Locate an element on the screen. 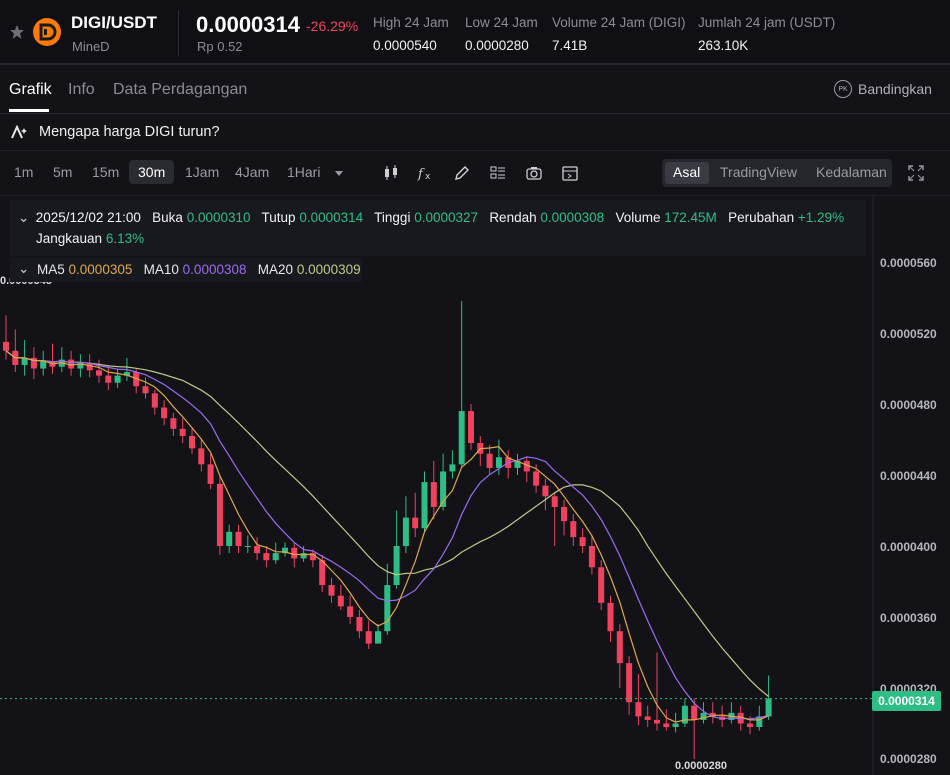  svg-text: f is located at coordinates (421, 174).